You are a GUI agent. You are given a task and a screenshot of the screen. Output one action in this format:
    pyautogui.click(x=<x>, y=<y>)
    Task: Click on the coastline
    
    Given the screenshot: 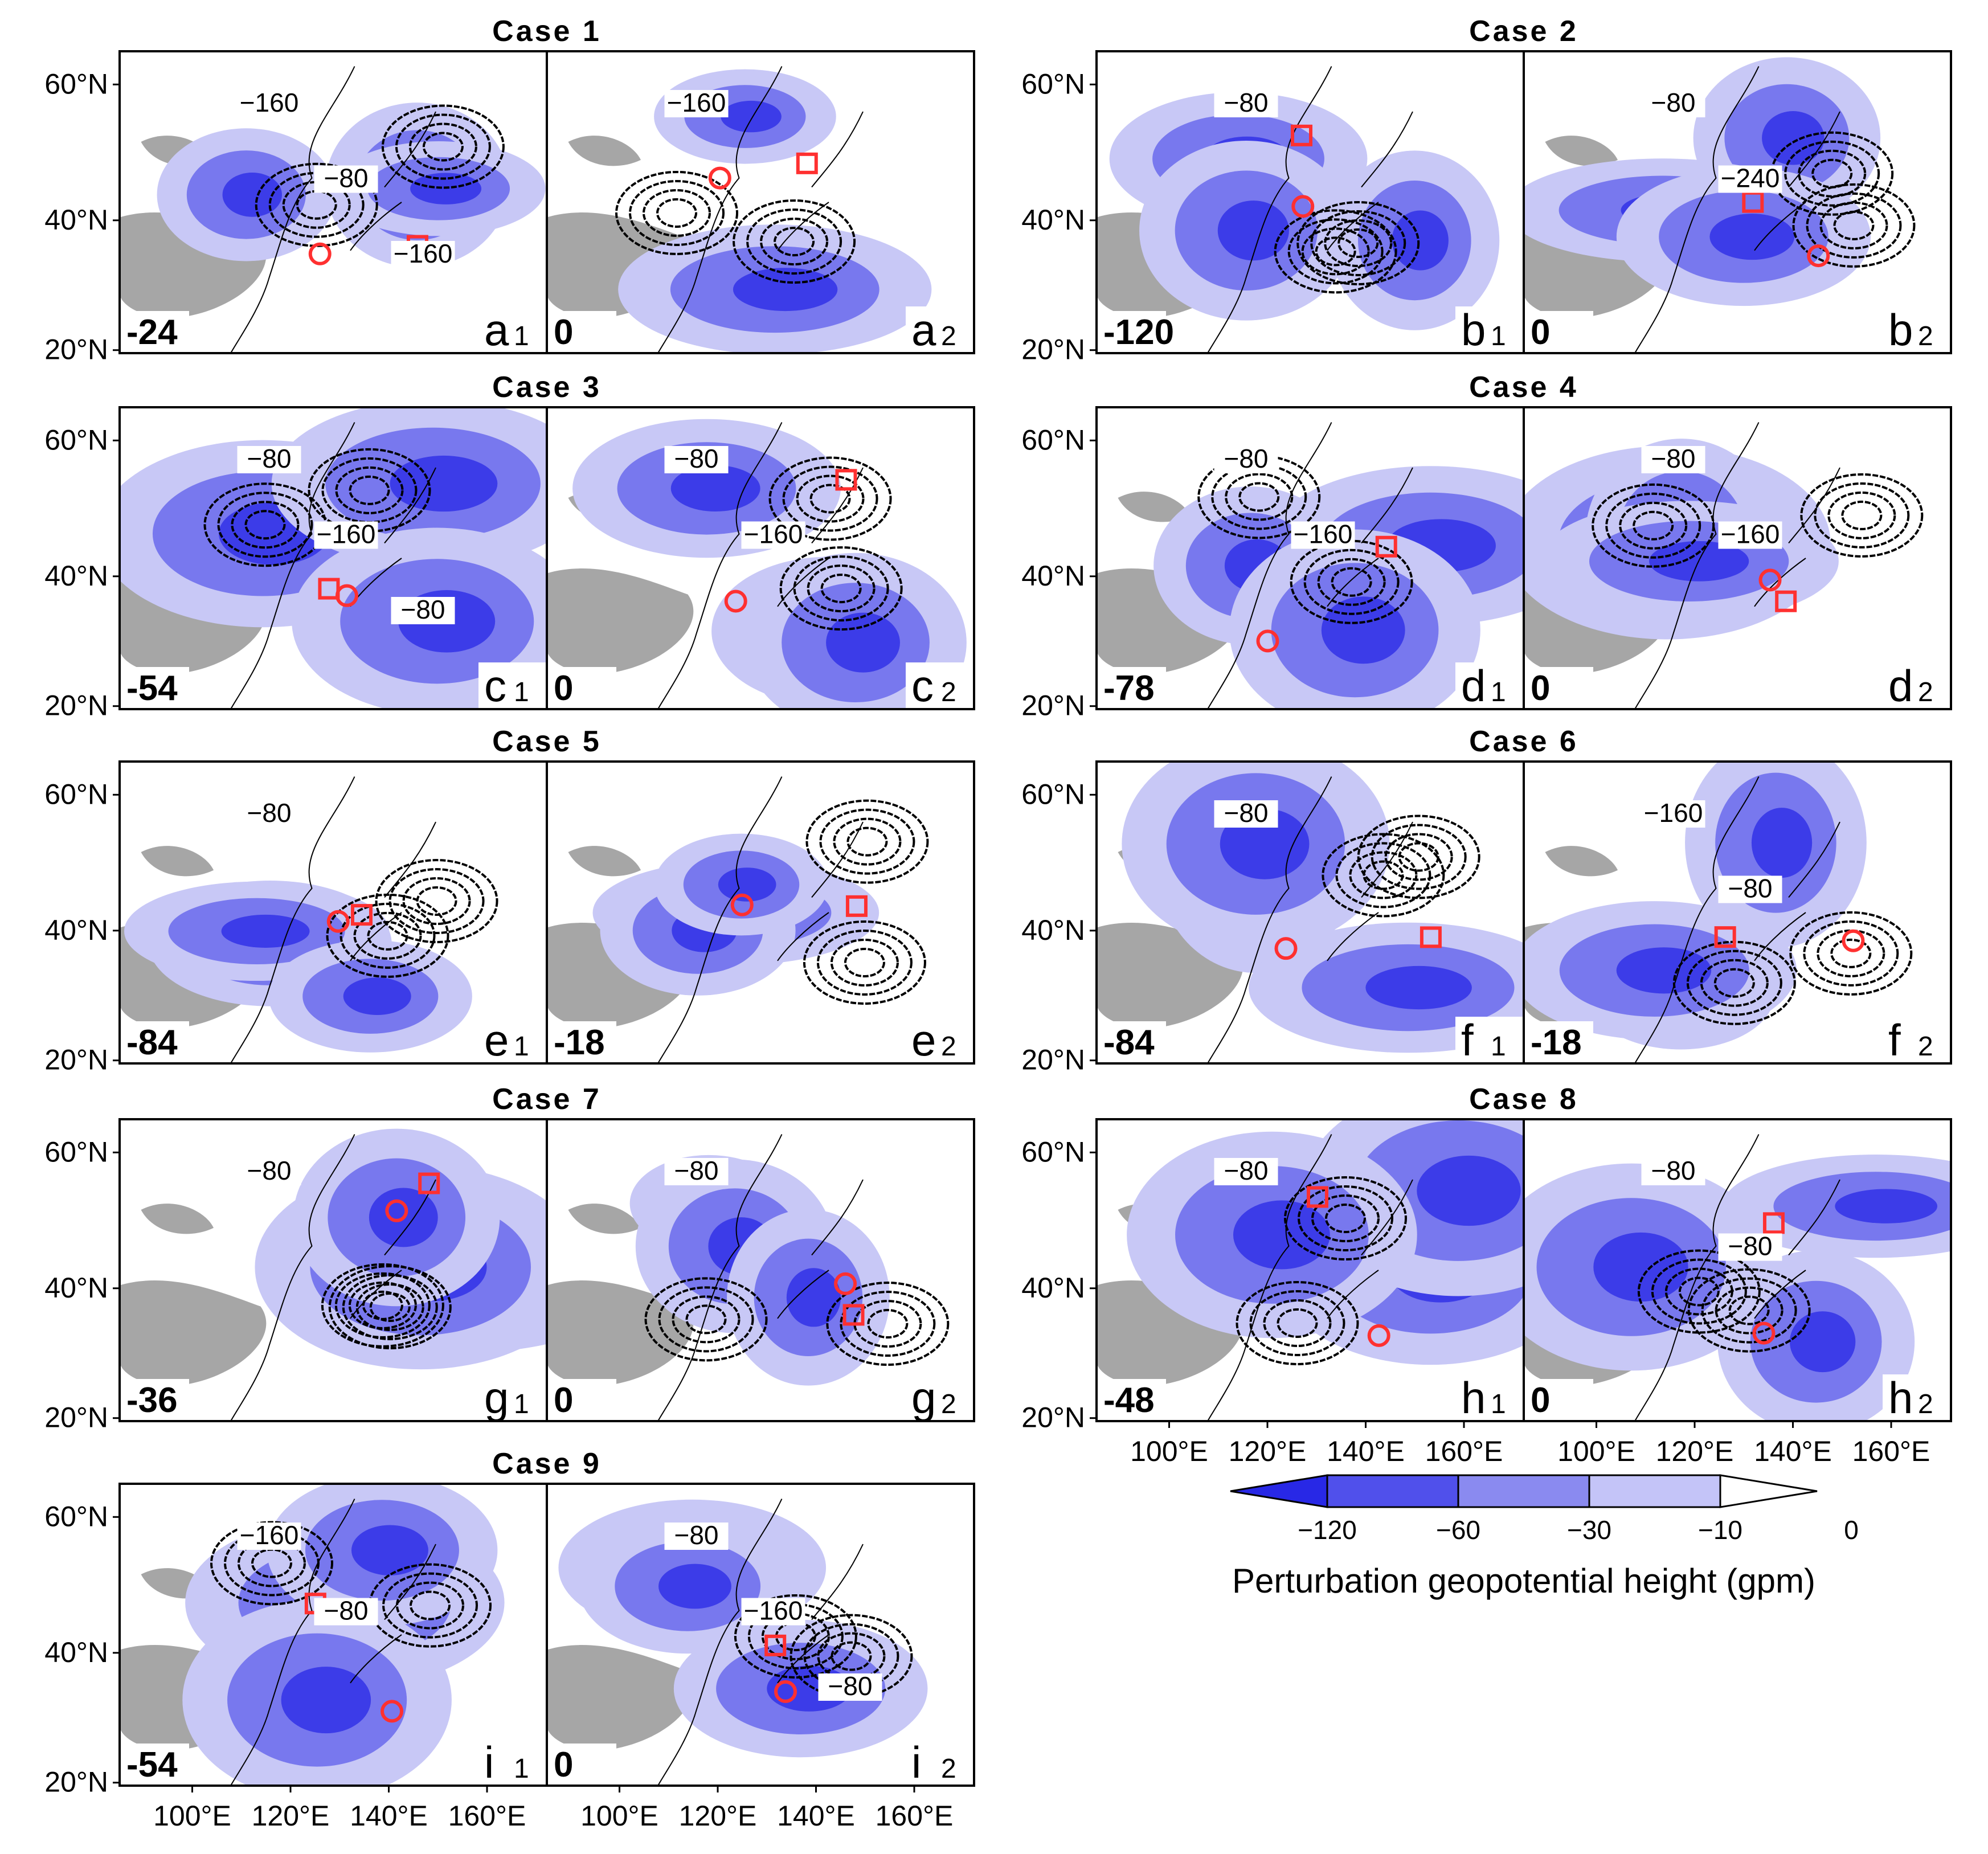 What is the action you would take?
    pyautogui.click(x=292, y=565)
    